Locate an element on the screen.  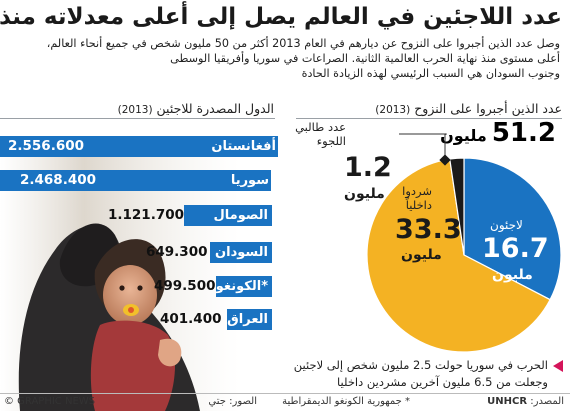
bar-value-sudan: 649.300 is located at coordinates (177, 252).